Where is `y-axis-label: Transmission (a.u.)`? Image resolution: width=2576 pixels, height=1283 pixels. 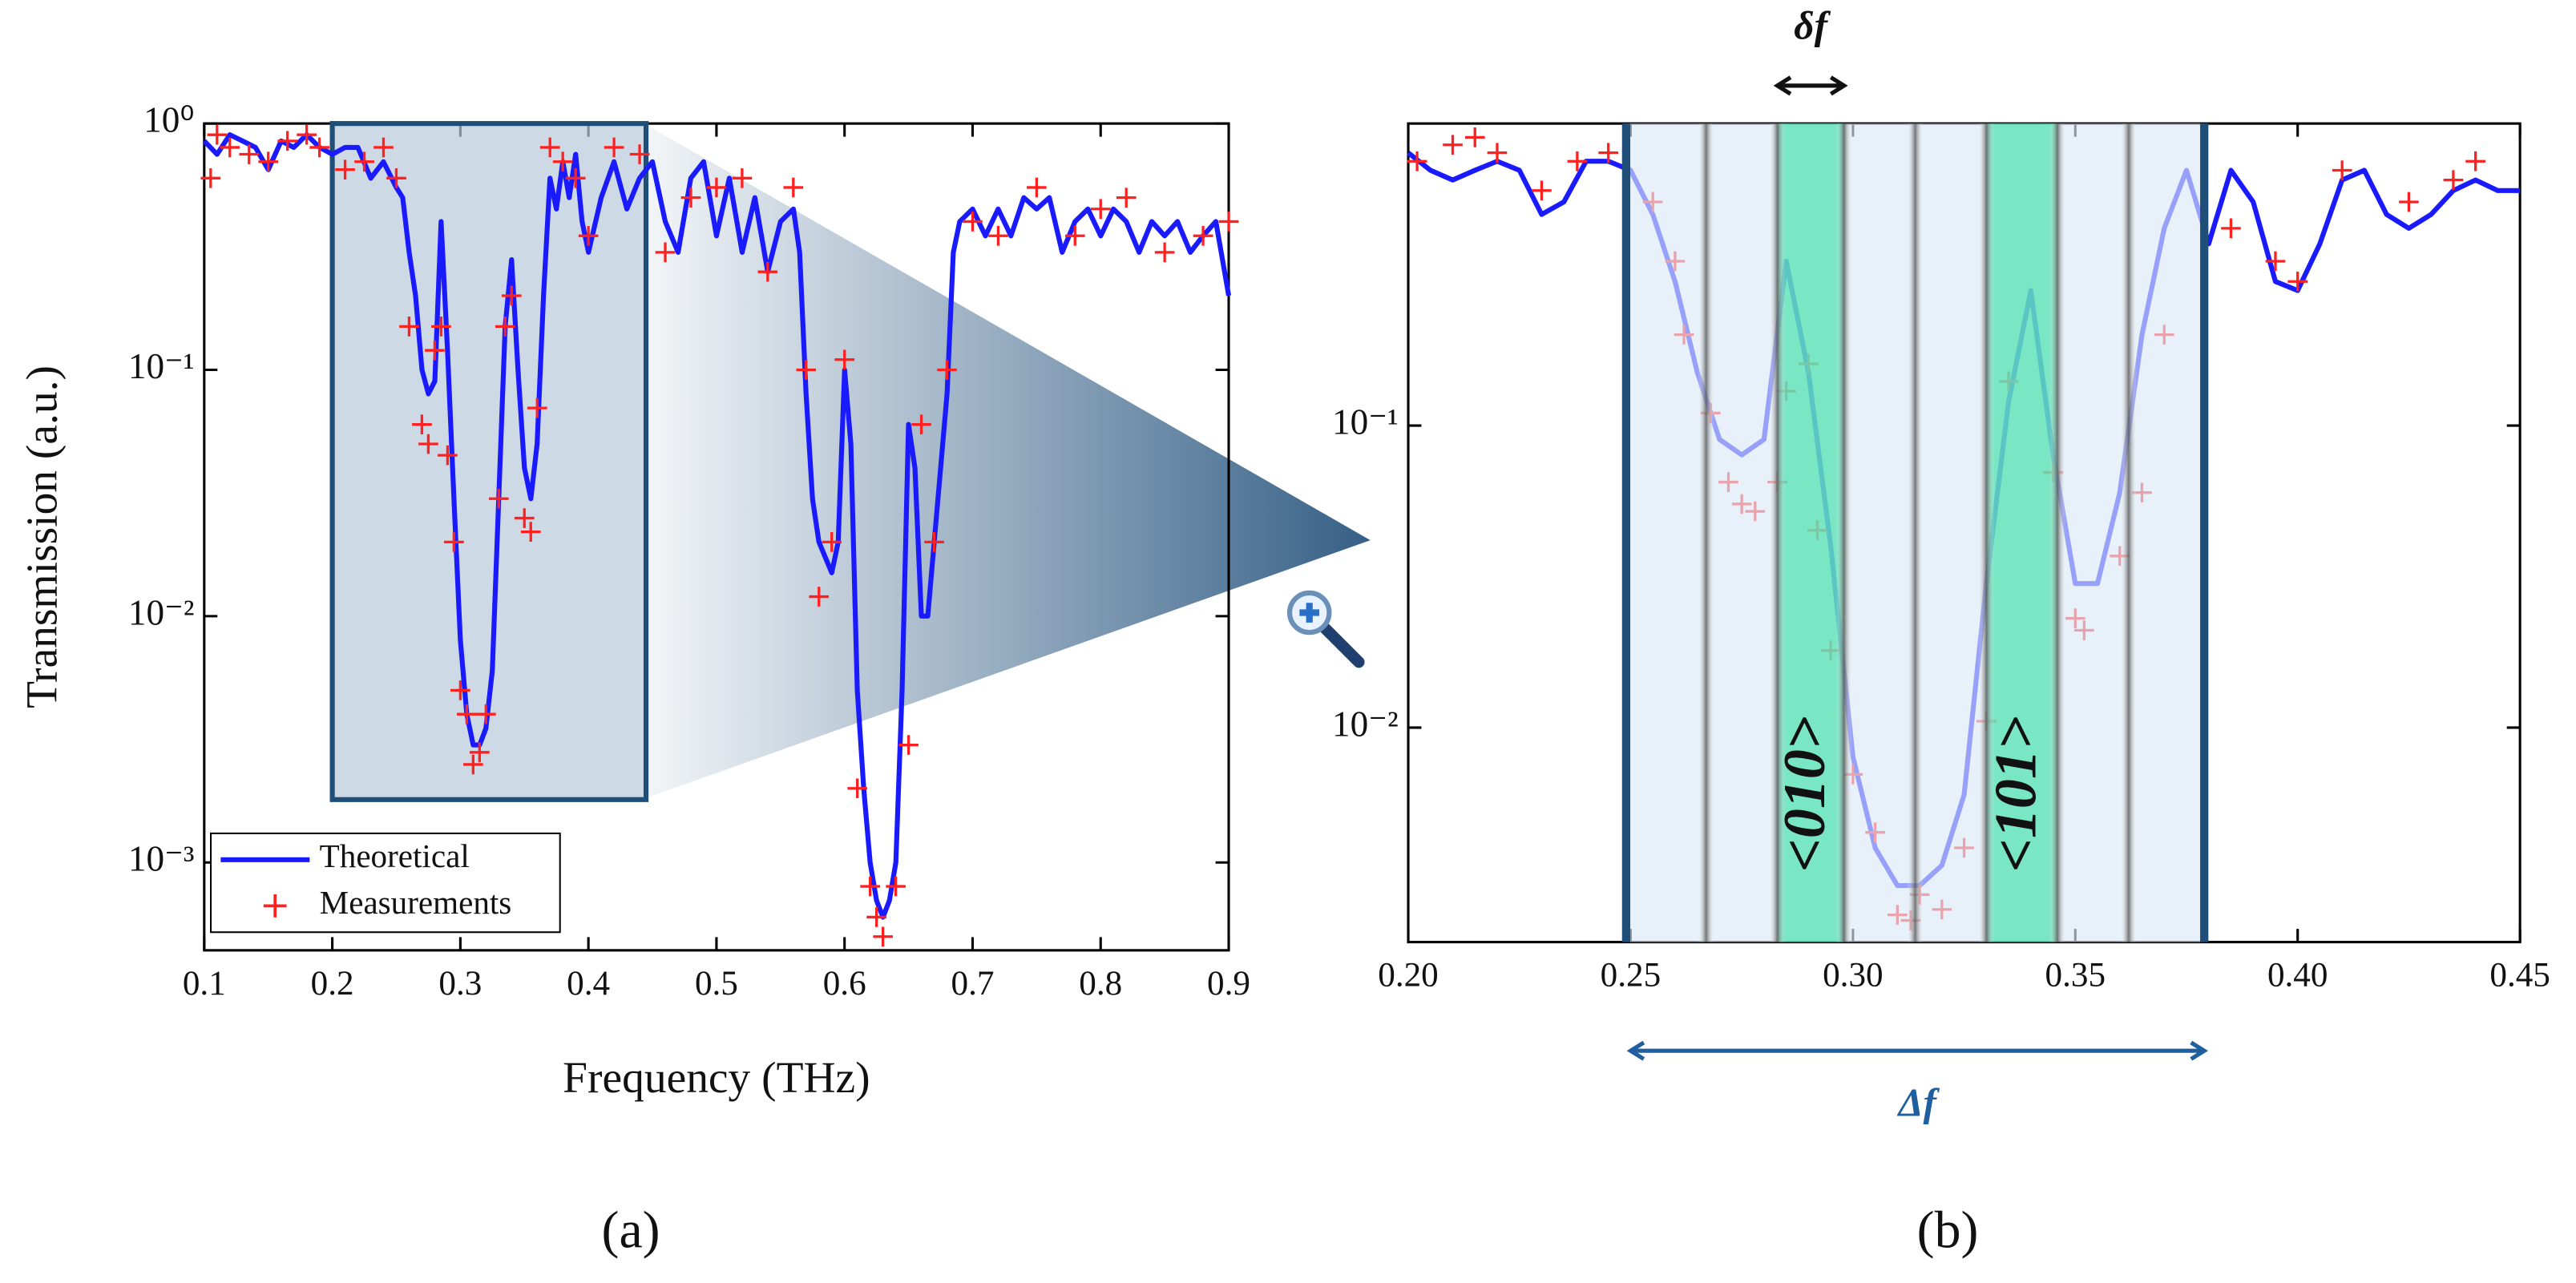 y-axis-label: Transmission (a.u.) is located at coordinates (42, 536).